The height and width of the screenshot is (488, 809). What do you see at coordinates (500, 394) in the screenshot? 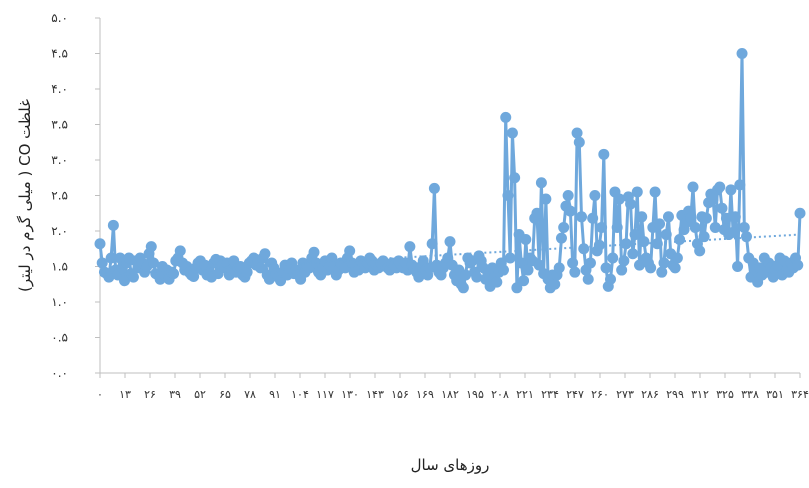
I see `x-tick-label: ۲۰۸` at bounding box center [500, 394].